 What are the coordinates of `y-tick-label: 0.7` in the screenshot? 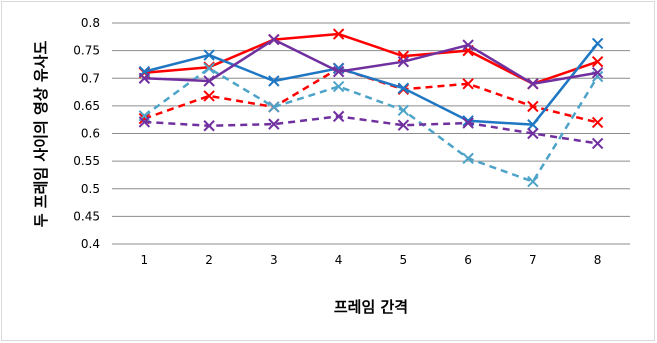 It's located at (90, 78).